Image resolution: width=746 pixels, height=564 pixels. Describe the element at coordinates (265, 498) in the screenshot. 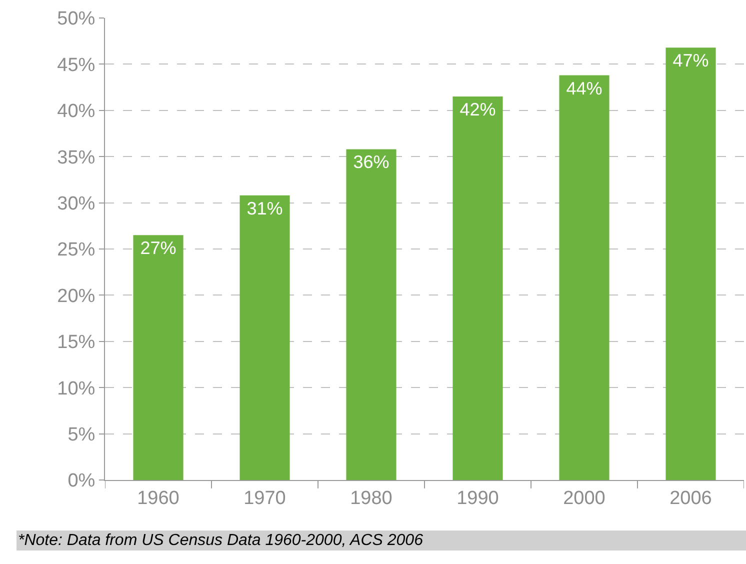

I see `x-tick-label: 1970` at that location.